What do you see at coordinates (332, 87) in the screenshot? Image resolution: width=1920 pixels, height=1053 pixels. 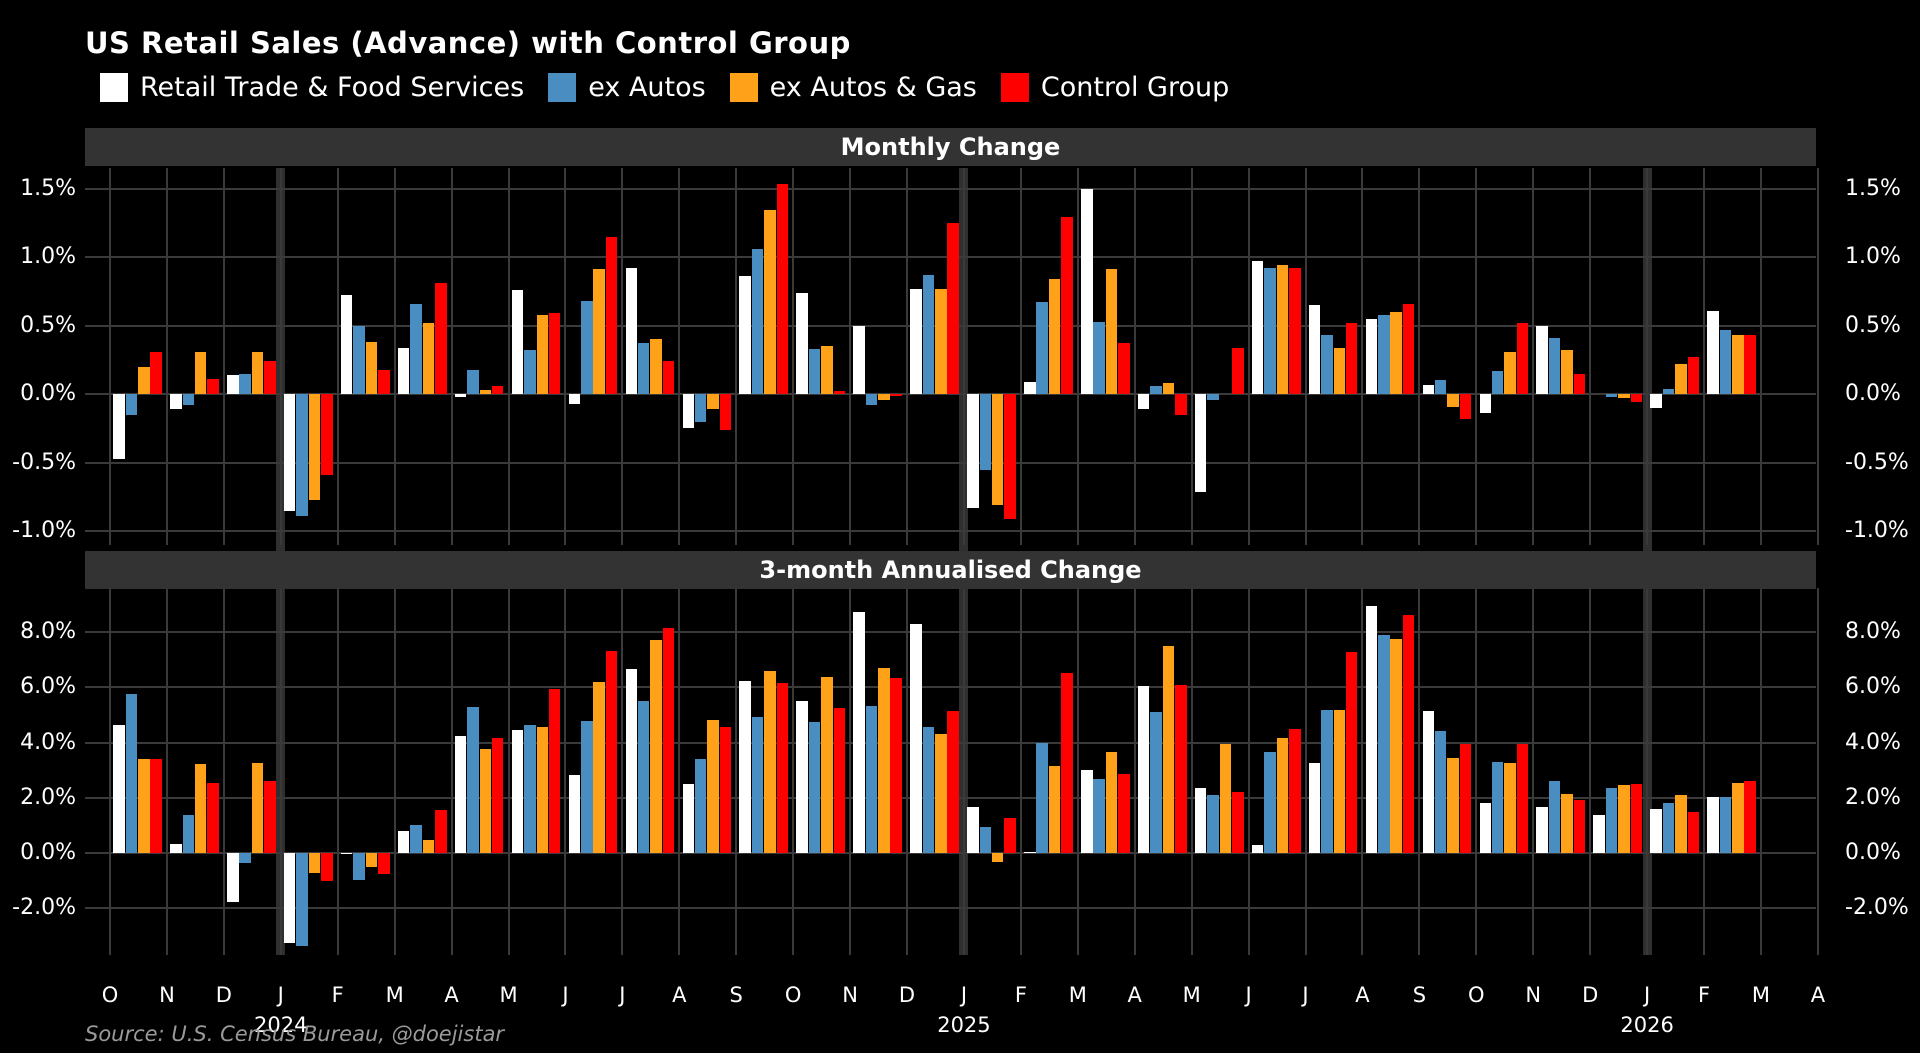 I see `legend-label: Retail Trade & Food Services` at bounding box center [332, 87].